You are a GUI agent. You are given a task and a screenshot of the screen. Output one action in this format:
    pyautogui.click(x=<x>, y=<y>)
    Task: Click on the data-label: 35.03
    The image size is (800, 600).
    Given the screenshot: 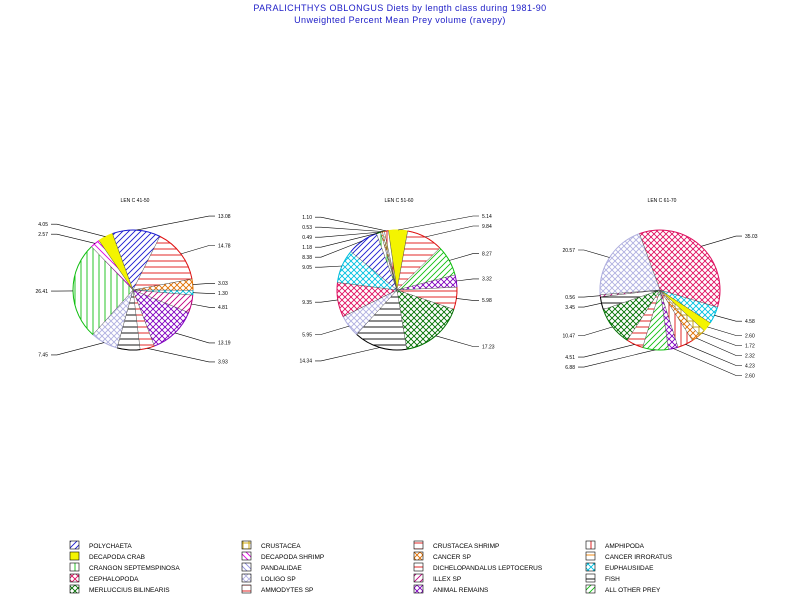 What is the action you would take?
    pyautogui.click(x=751, y=237)
    